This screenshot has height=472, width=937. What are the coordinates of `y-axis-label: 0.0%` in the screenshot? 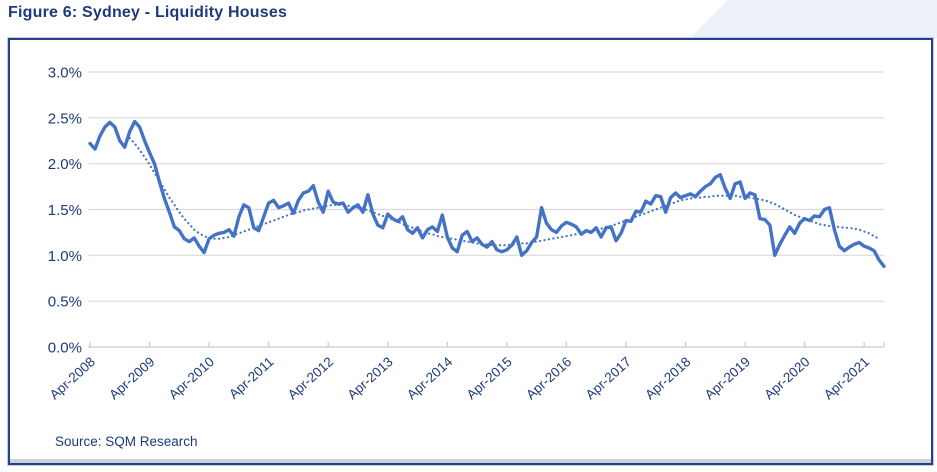 It's located at (65, 348).